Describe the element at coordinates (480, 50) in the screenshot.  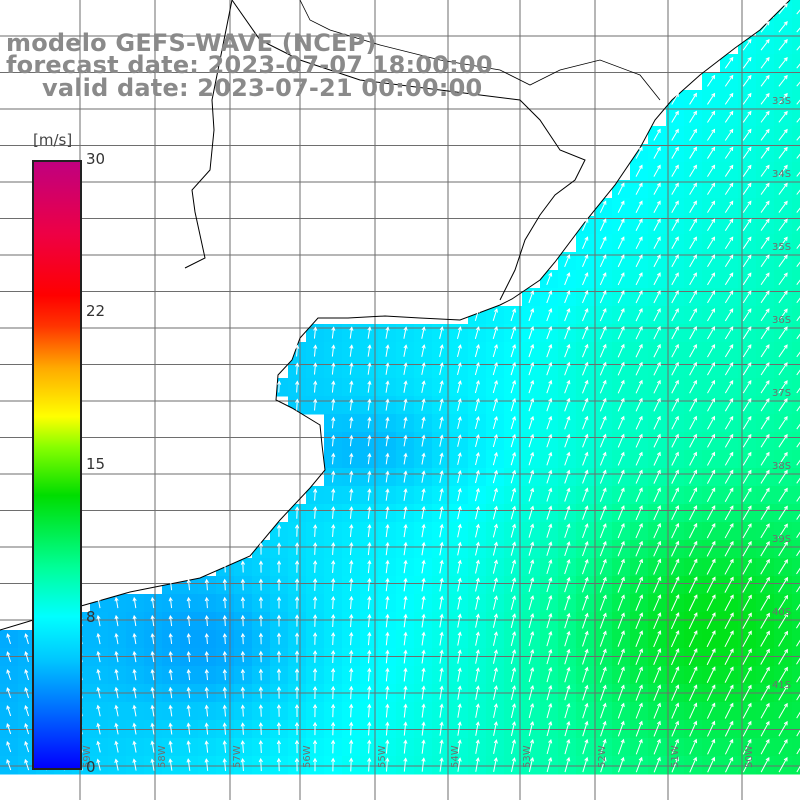
I see `border-line` at that location.